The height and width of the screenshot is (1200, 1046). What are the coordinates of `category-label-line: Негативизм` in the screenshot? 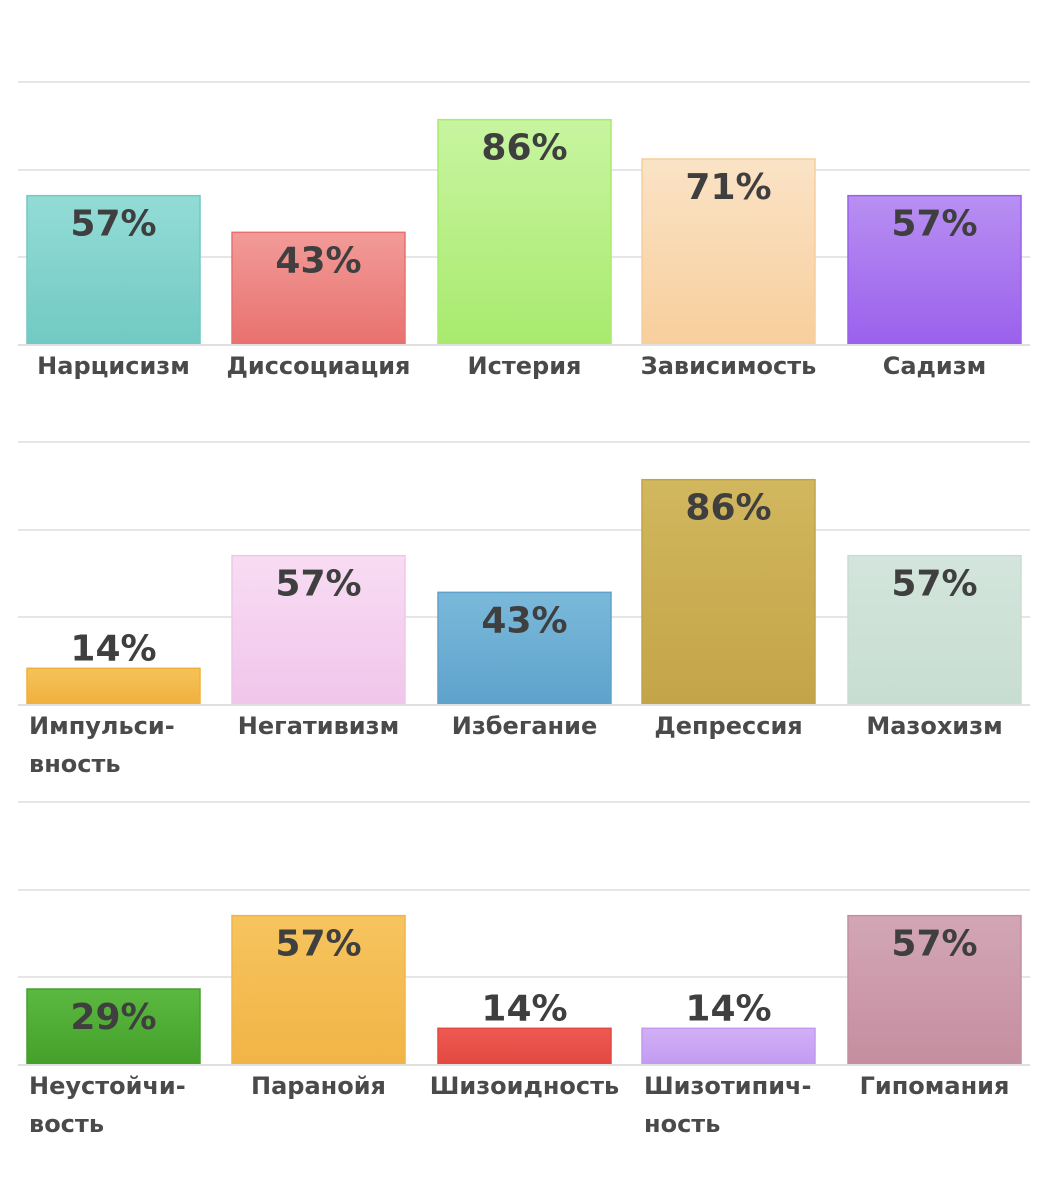 It's located at (318, 726).